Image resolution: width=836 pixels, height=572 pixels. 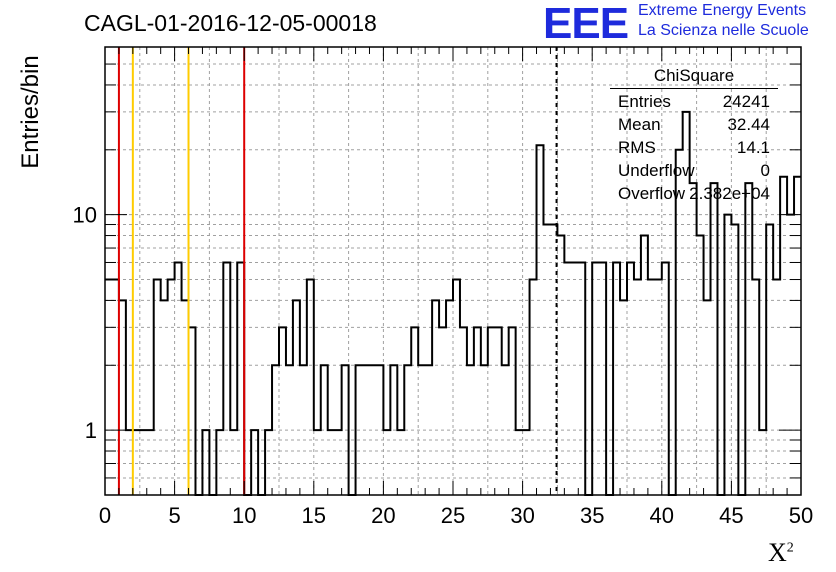 I want to click on stats-title: ChiSquare, so click(x=694, y=77).